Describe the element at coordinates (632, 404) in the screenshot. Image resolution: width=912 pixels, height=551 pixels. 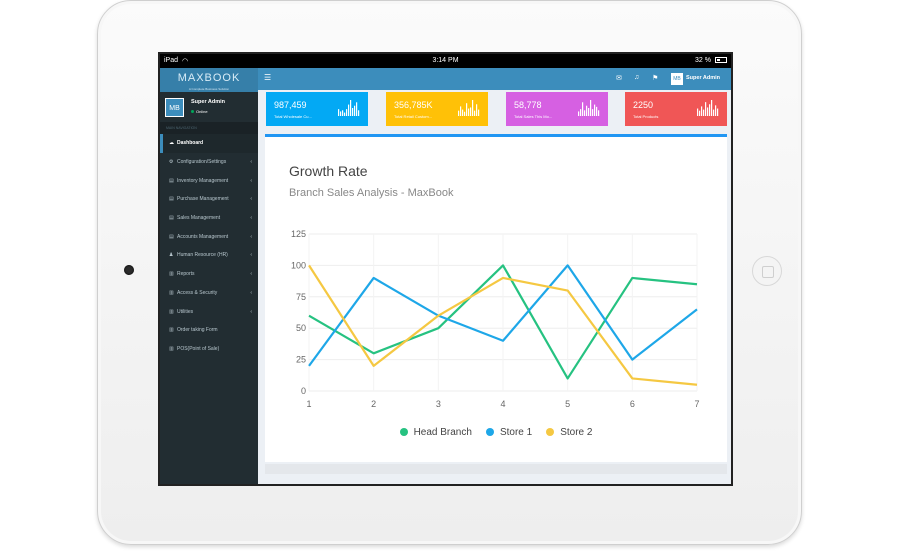
I see `x-tick-label: 6` at that location.